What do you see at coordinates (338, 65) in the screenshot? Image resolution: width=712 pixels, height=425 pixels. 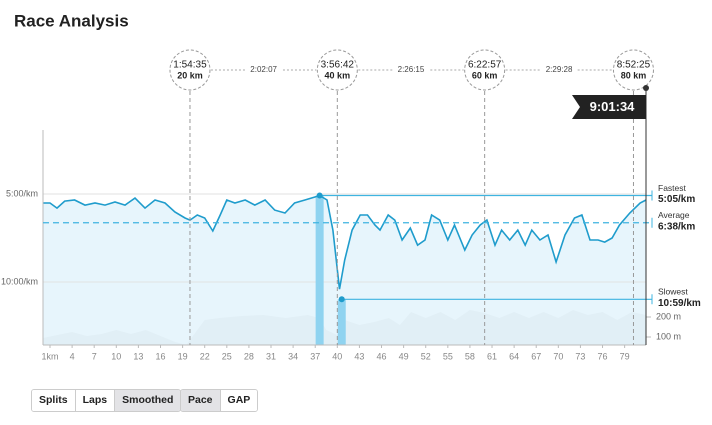 I see `split-time: 3:56:42` at bounding box center [338, 65].